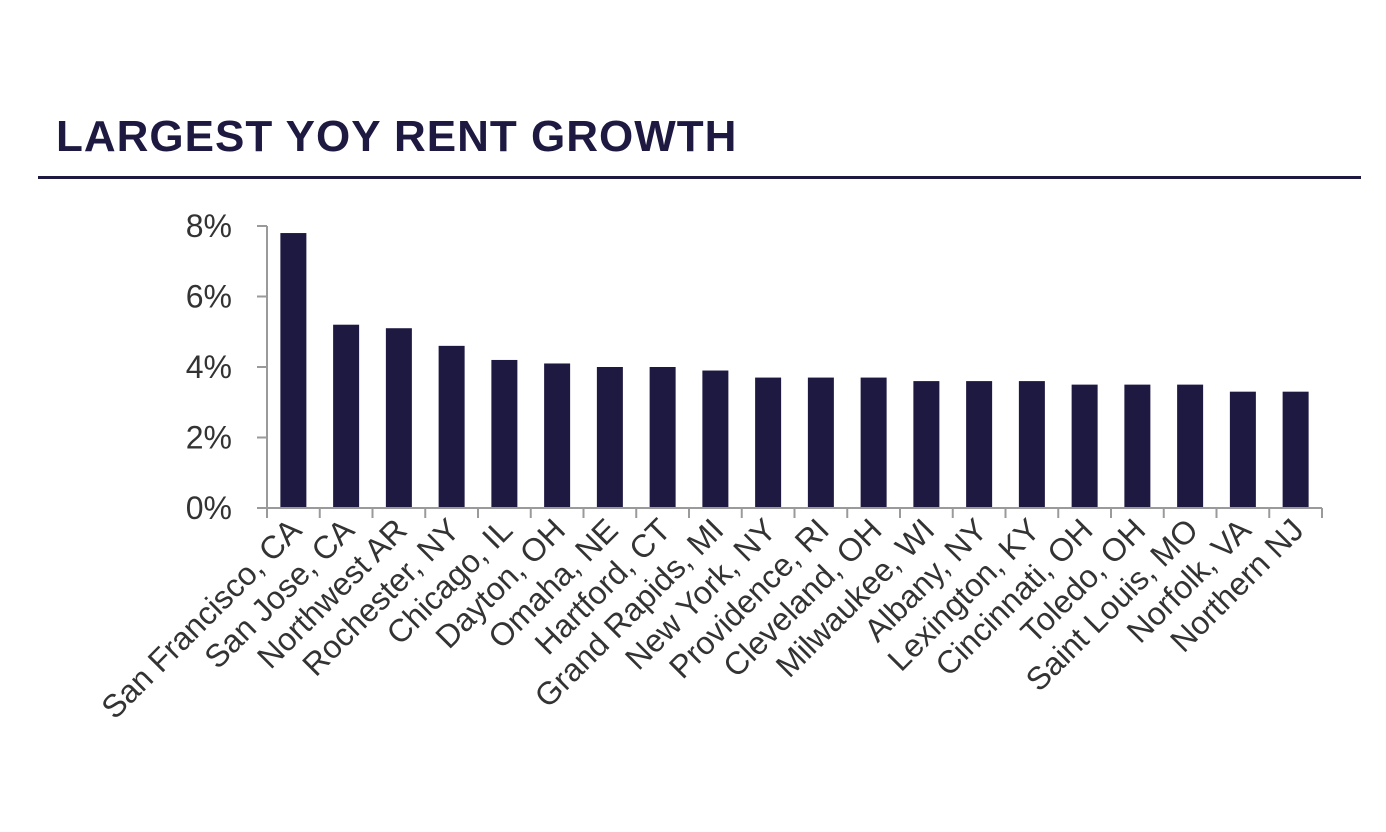 This screenshot has width=1386, height=832. What do you see at coordinates (209, 438) in the screenshot?
I see `y-tick-label: 2%` at bounding box center [209, 438].